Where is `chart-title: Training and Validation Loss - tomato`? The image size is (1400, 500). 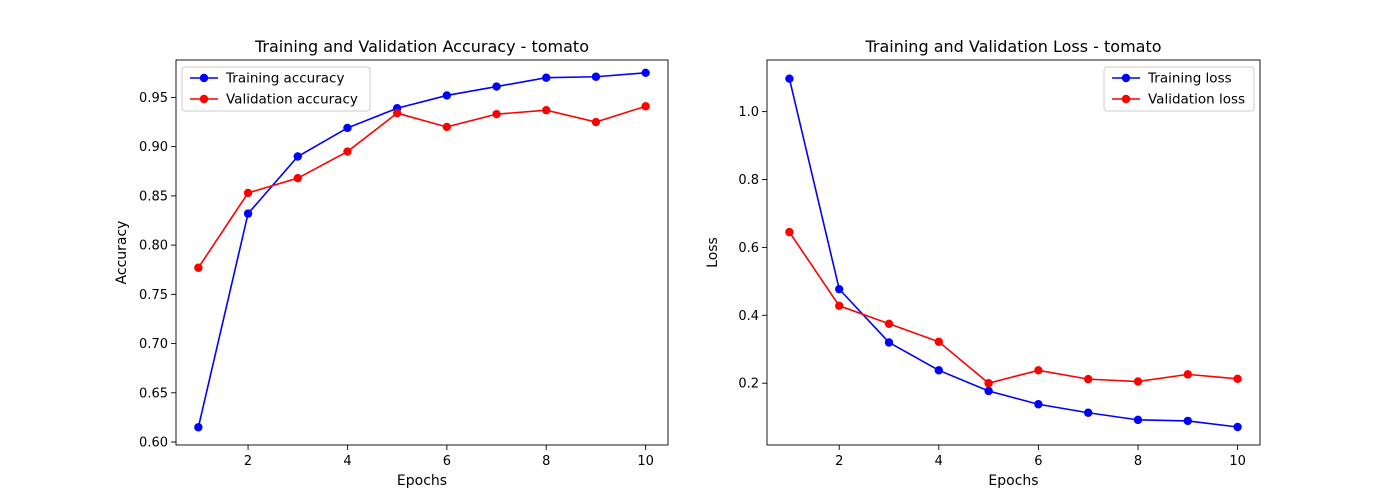
chart-title: Training and Validation Loss - tomato is located at coordinates (1012, 46).